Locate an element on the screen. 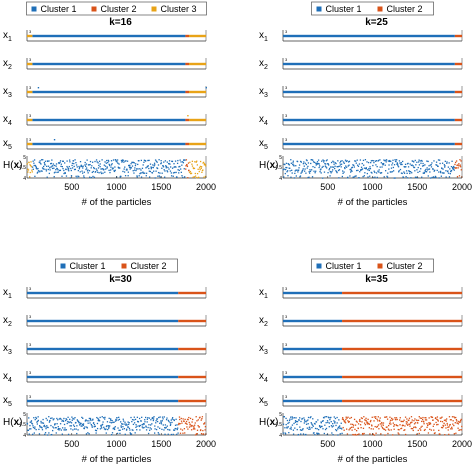  chart-title: k=30 is located at coordinates (120, 279).